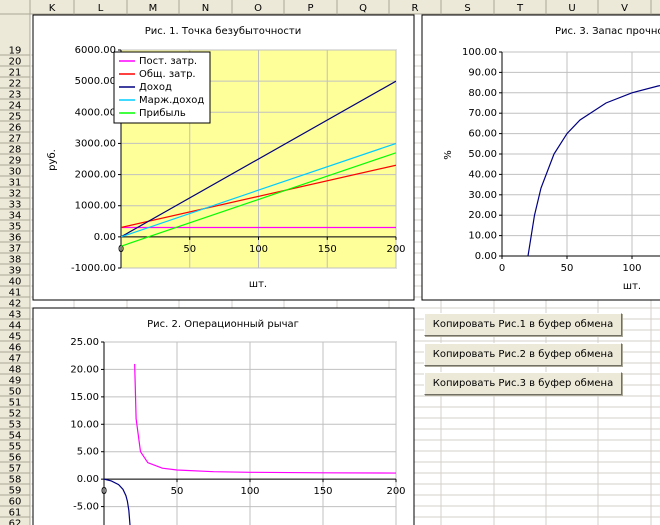 This screenshot has height=525, width=660. What do you see at coordinates (258, 284) in the screenshot?
I see `x-axis-label: шт.` at bounding box center [258, 284].